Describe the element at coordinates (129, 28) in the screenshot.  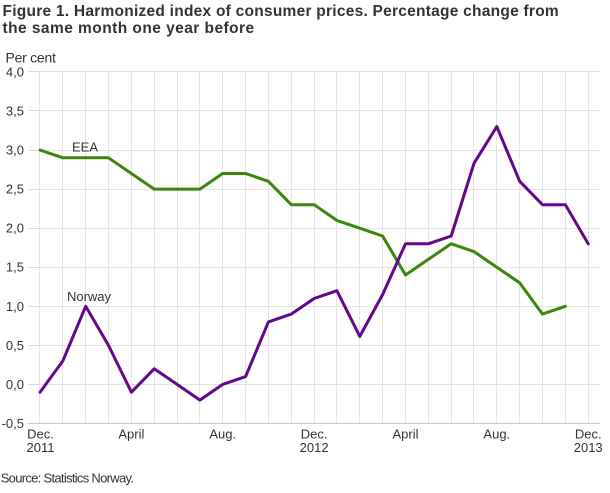
I see `svg-text: the same month one year before` at that location.